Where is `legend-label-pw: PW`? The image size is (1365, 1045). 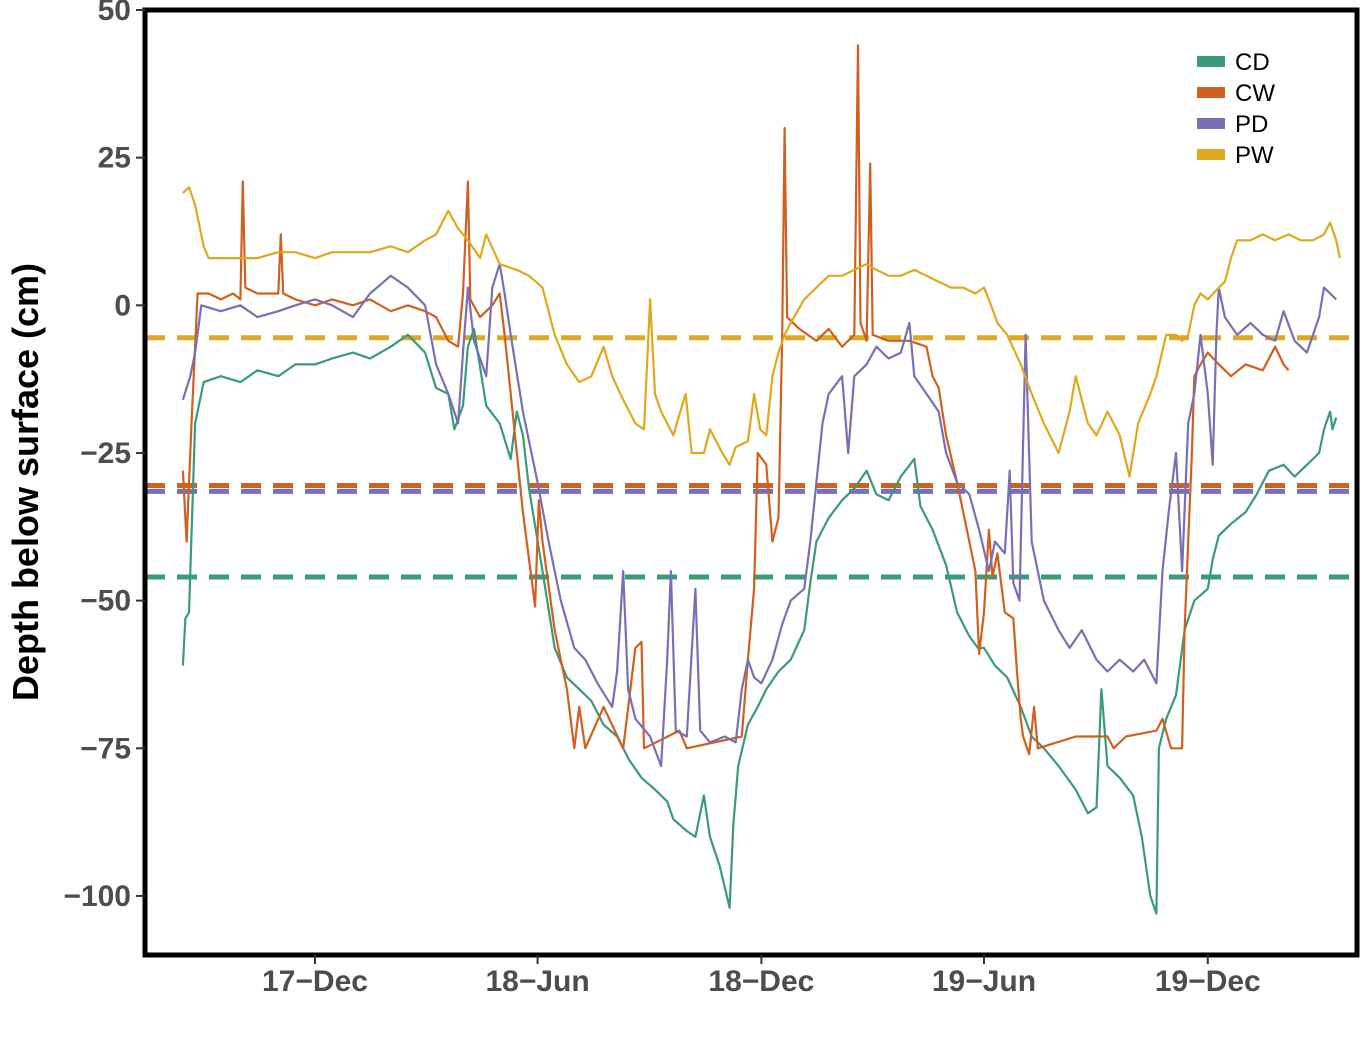 legend-label-pw: PW is located at coordinates (1254, 155).